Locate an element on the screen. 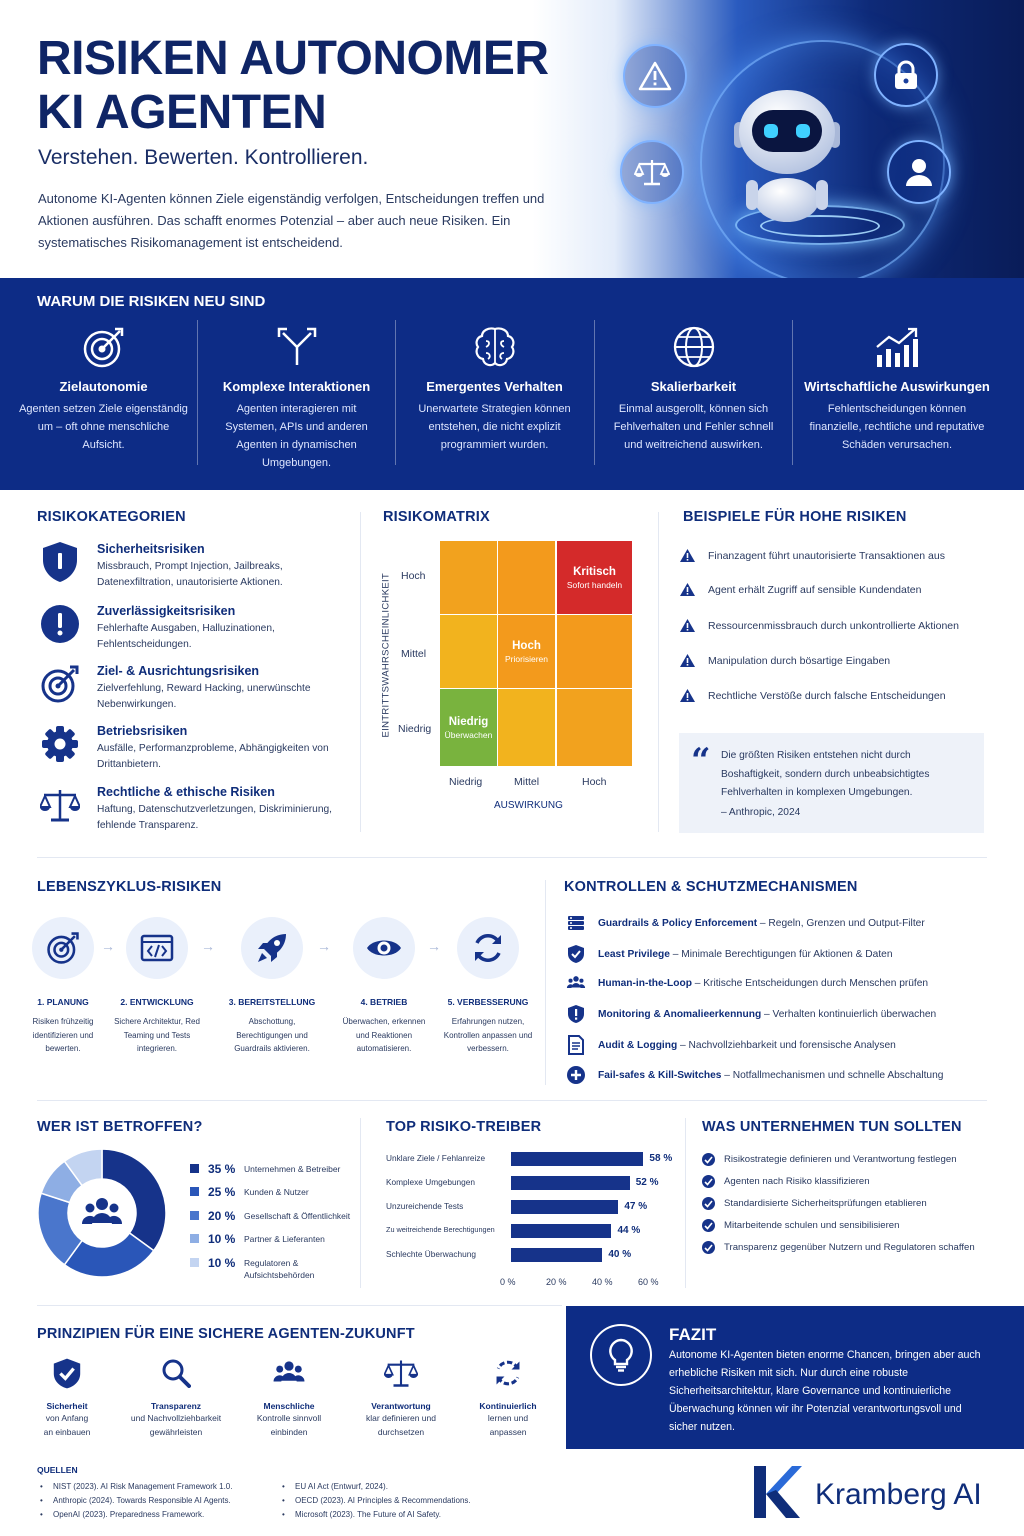 The width and height of the screenshot is (1024, 1536). principle-desc: Kontrolle sinnvoll is located at coordinates (289, 1418).